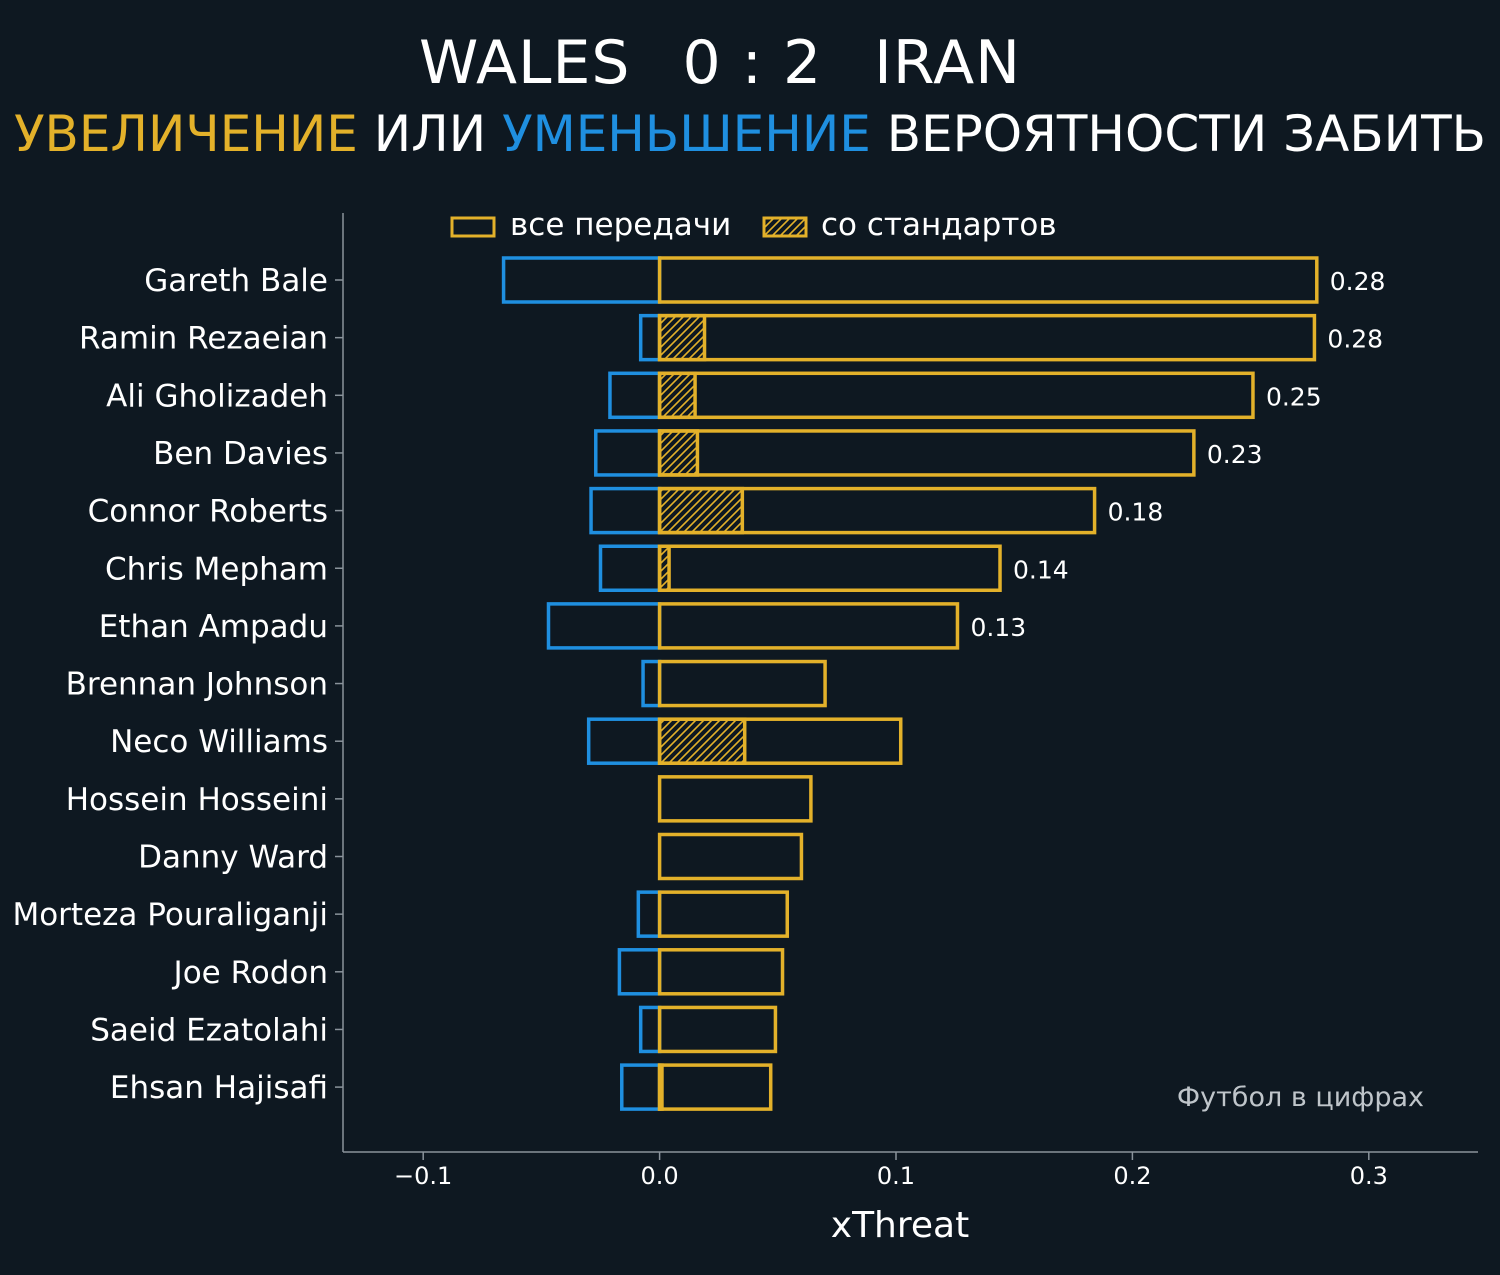 The image size is (1500, 1275). I want to click on score: 0 : 2, so click(752, 63).